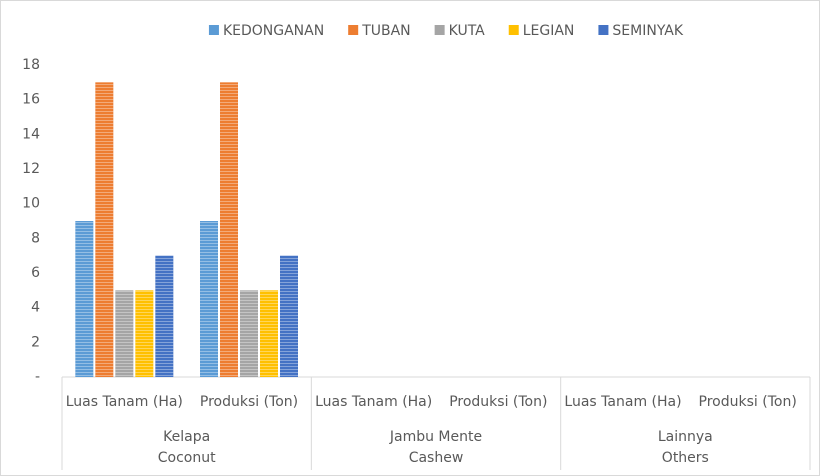 This screenshot has height=476, width=820. Describe the element at coordinates (31, 65) in the screenshot. I see `y-tick-label: 18` at that location.